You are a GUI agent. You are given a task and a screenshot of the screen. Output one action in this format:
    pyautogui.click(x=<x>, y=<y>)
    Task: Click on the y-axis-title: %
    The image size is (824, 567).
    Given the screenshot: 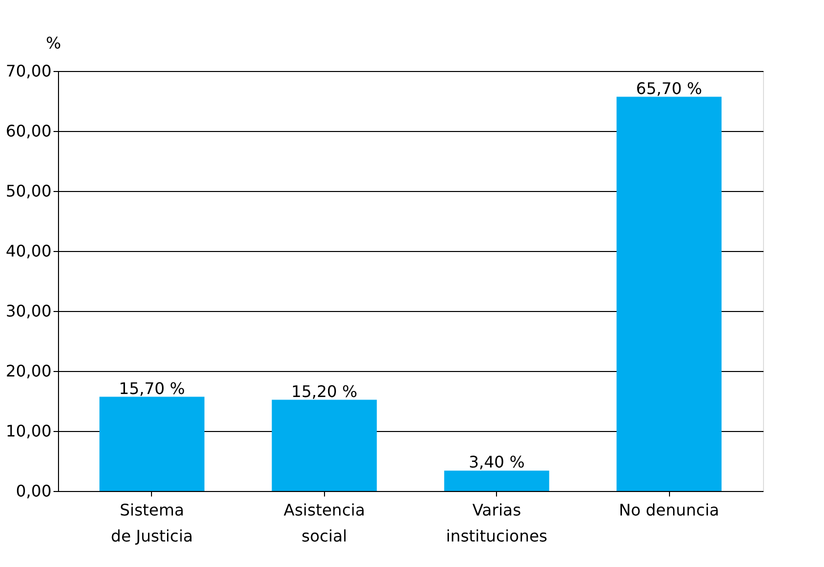 What is the action you would take?
    pyautogui.click(x=54, y=43)
    